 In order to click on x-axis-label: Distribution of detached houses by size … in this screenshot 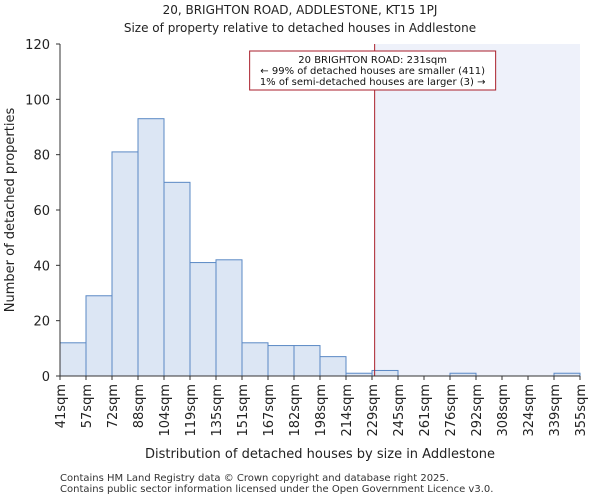, I will do `click(320, 454)`.